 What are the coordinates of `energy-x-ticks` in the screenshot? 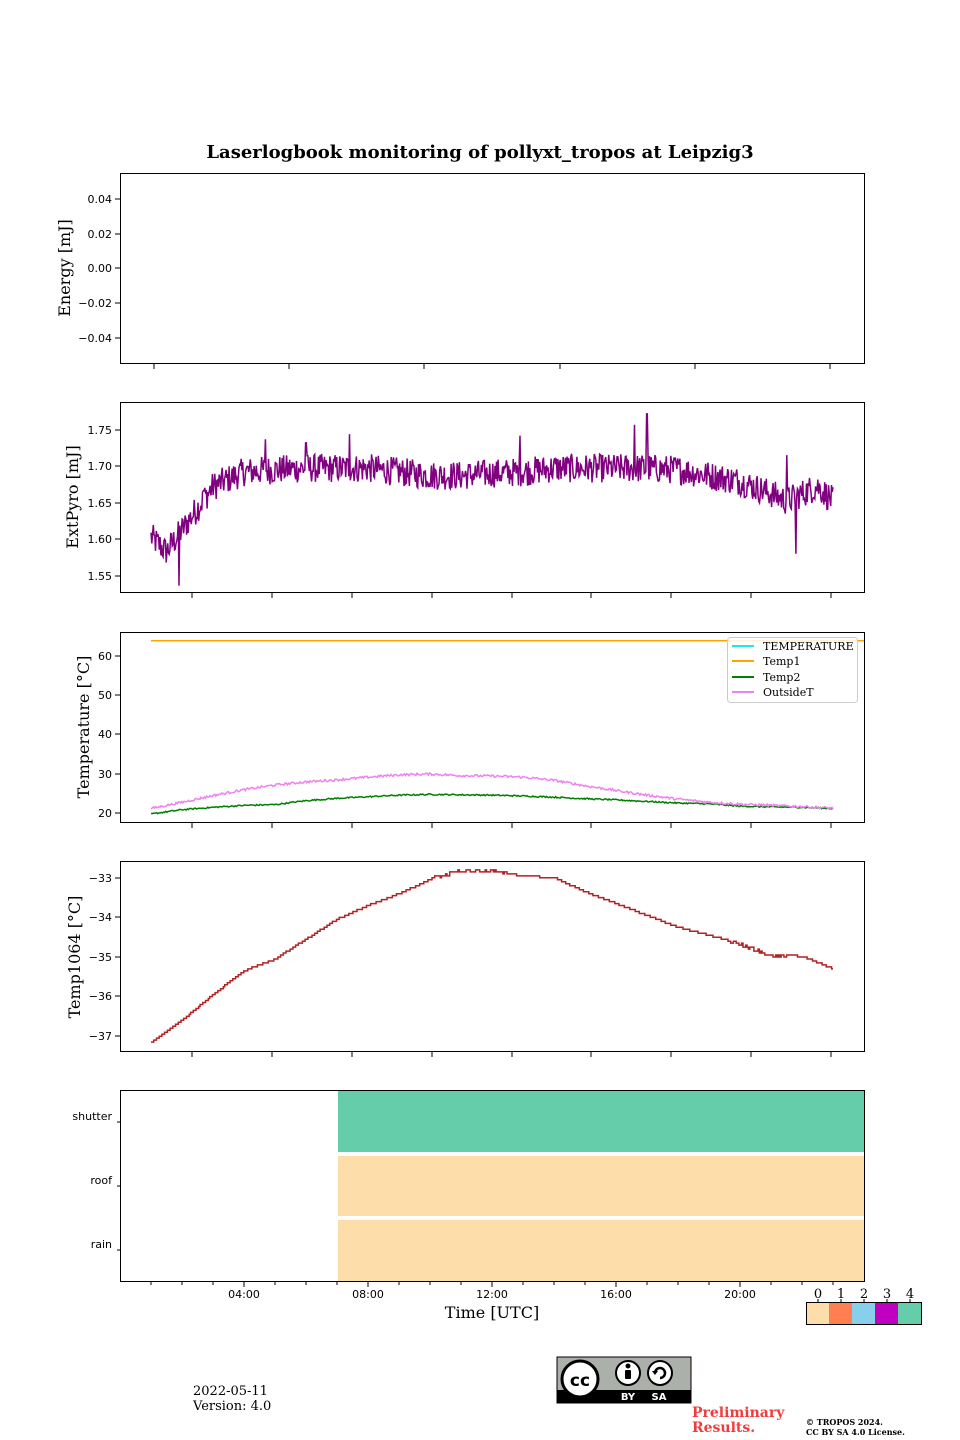 It's located at (492, 366).